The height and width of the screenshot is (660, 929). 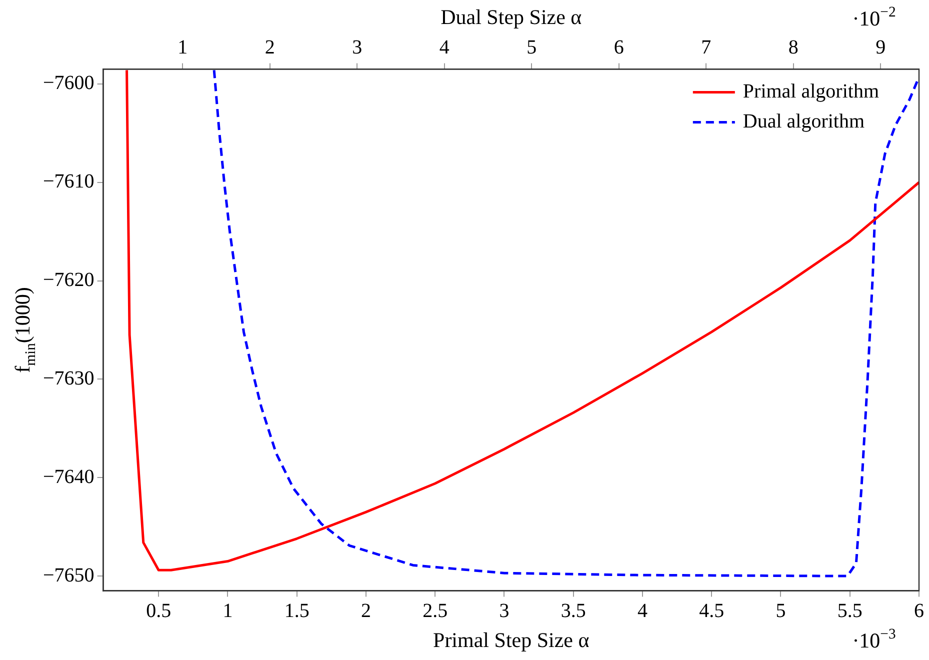 What do you see at coordinates (68, 378) in the screenshot?
I see `y-tick-label: −7630` at bounding box center [68, 378].